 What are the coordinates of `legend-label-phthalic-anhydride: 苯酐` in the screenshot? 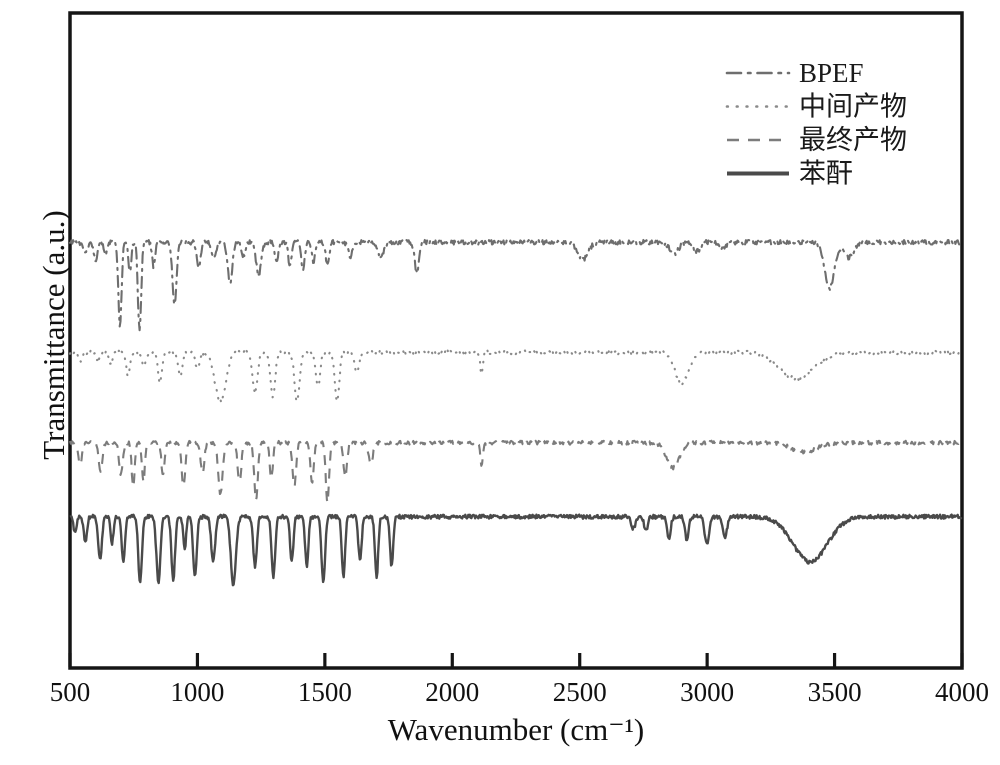 It's located at (826, 174).